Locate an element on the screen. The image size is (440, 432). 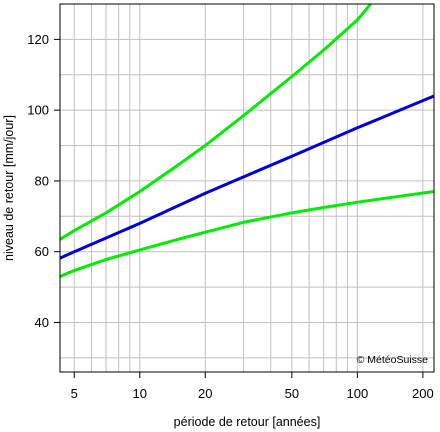
y-tick-label: 40 is located at coordinates (42, 322).